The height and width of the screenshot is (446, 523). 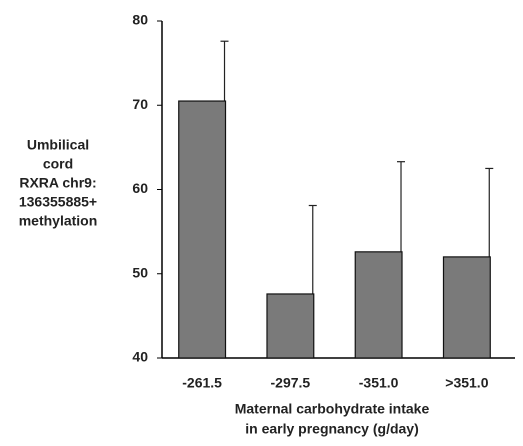 I want to click on y-axis-label: 136355885+, so click(x=58, y=202).